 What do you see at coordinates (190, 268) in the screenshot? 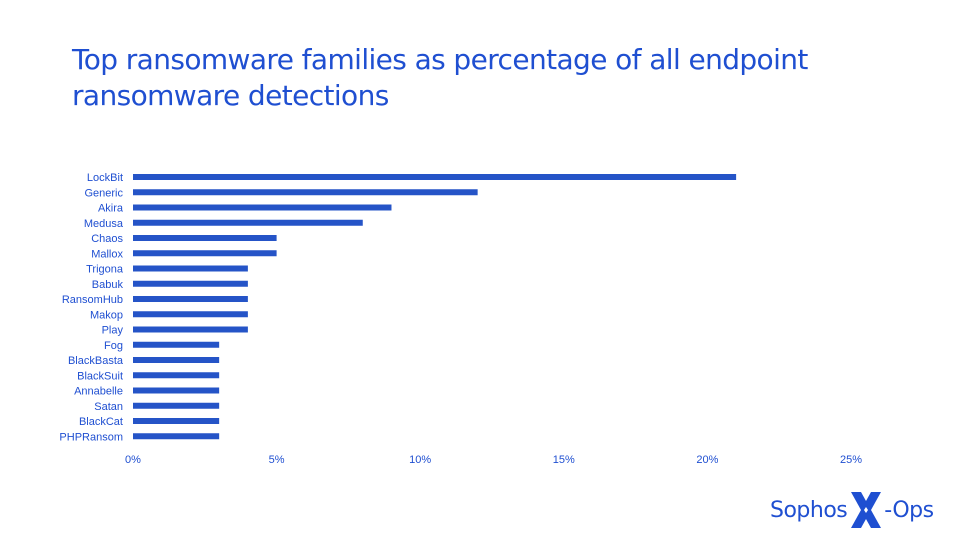
I see `bar-trigona` at bounding box center [190, 268].